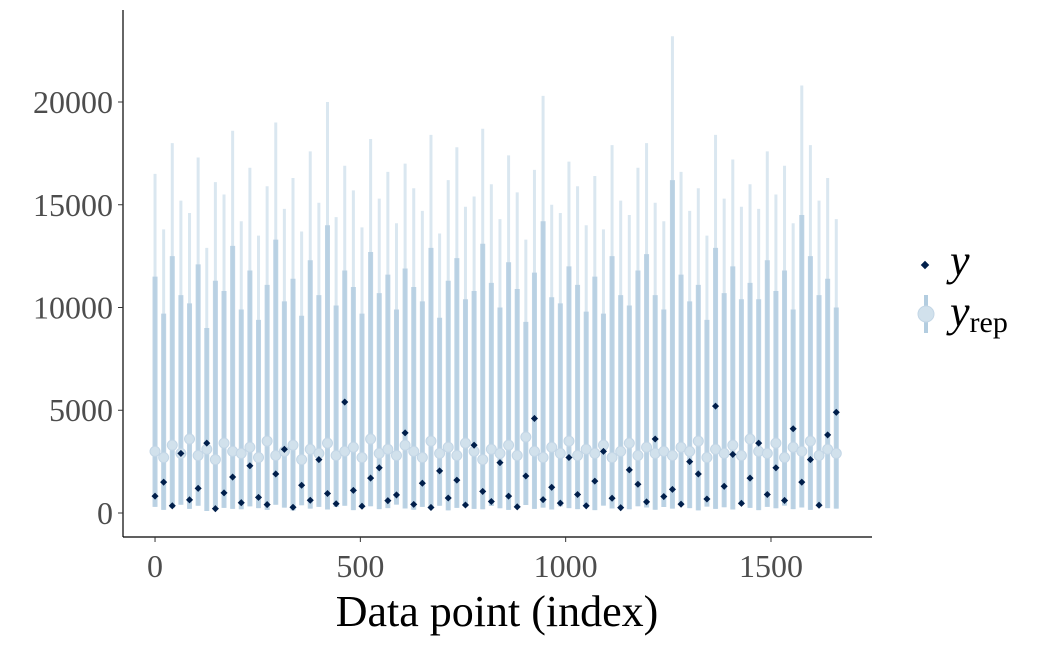 The image size is (1050, 648). What do you see at coordinates (73, 205) in the screenshot?
I see `y-tick-label: 15000` at bounding box center [73, 205].